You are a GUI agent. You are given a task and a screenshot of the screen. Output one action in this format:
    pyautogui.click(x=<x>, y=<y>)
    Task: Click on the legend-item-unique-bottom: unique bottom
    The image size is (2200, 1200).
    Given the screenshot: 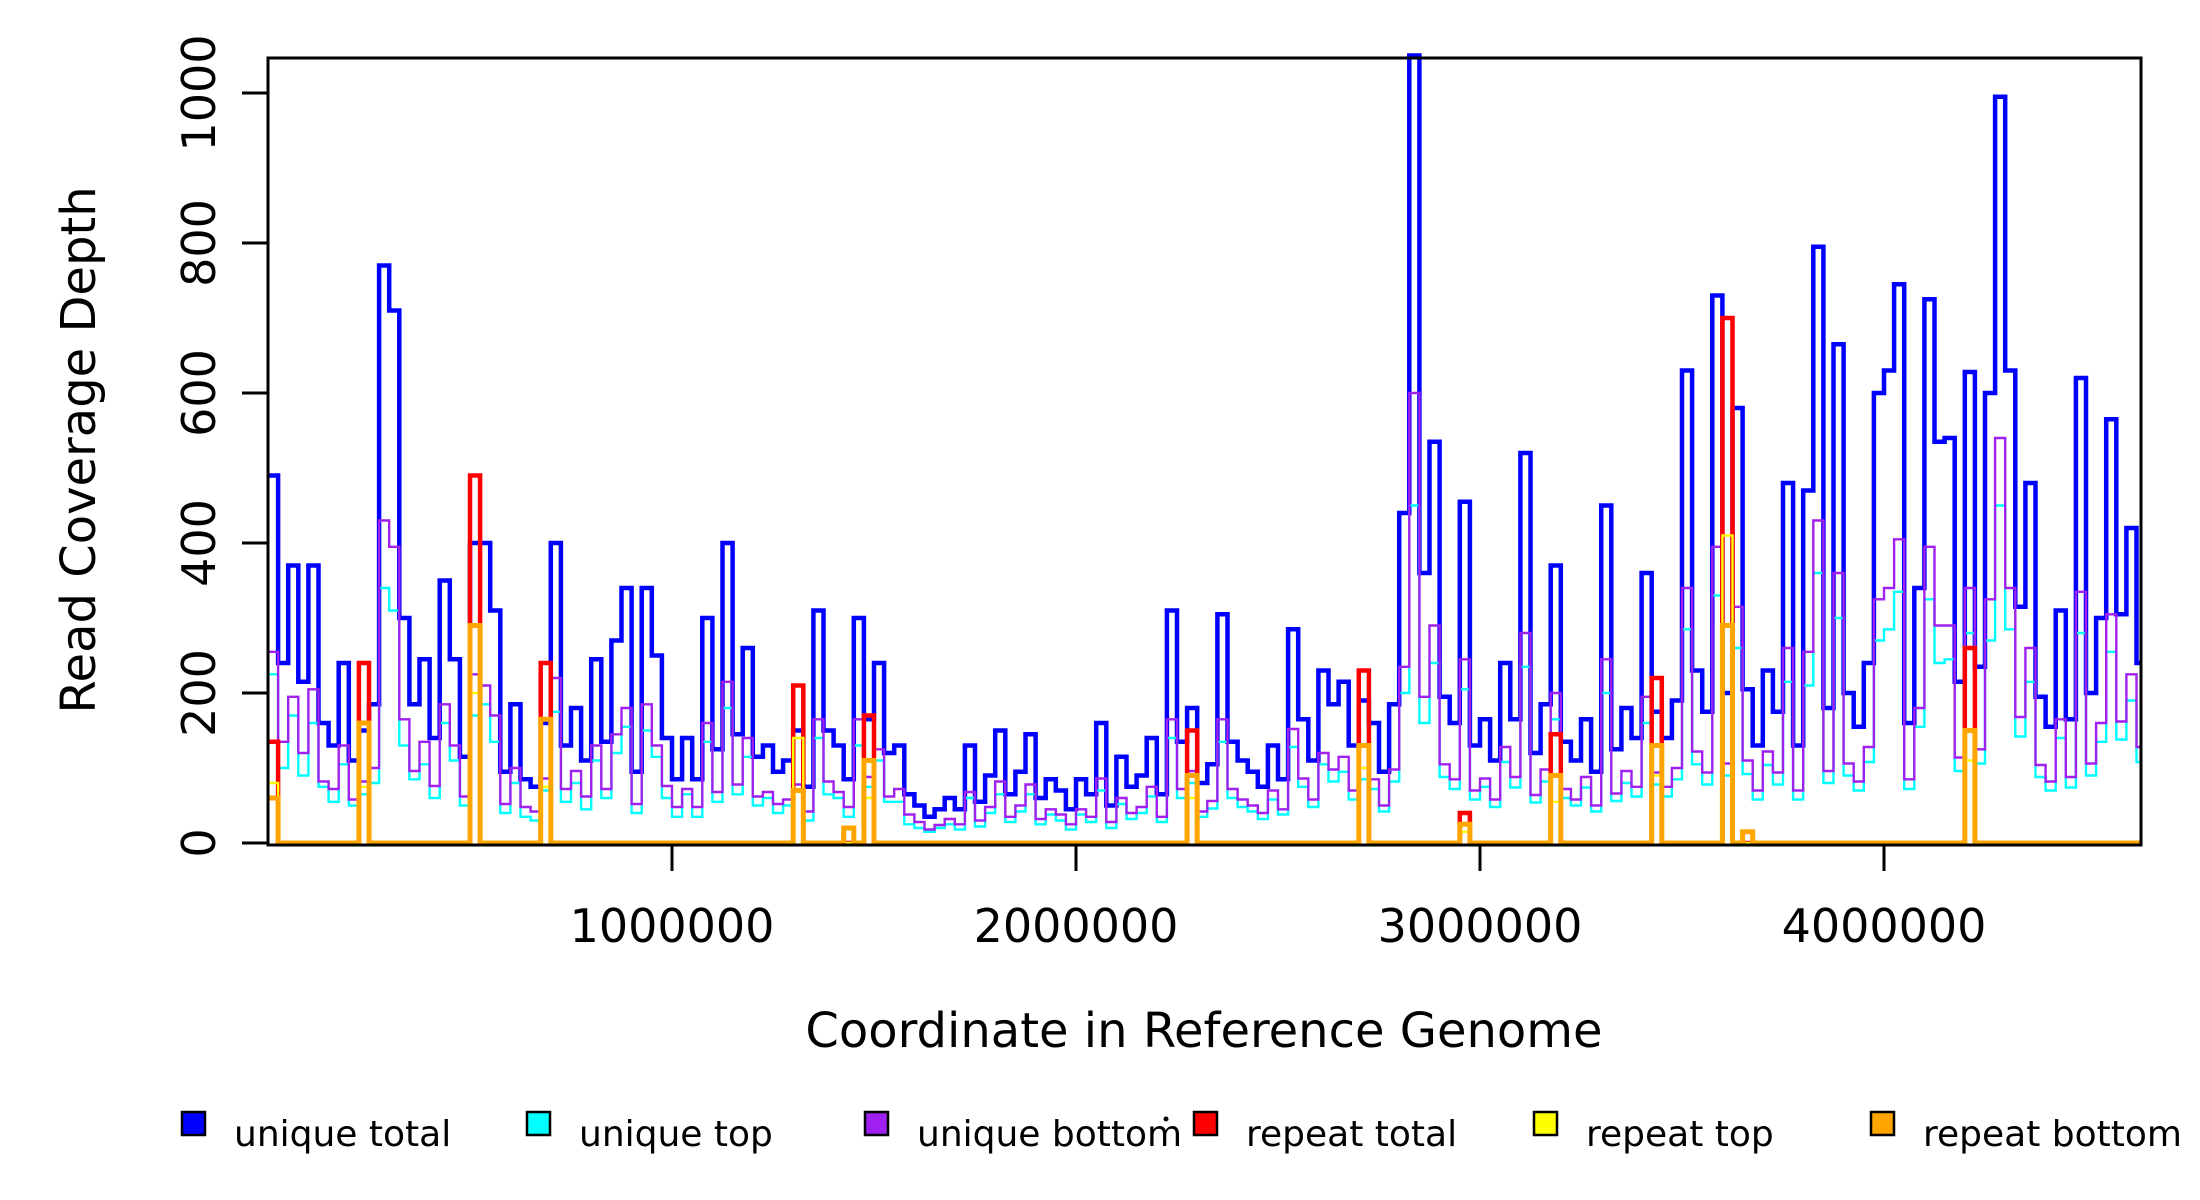 What is the action you would take?
    pyautogui.click(x=1022, y=1132)
    